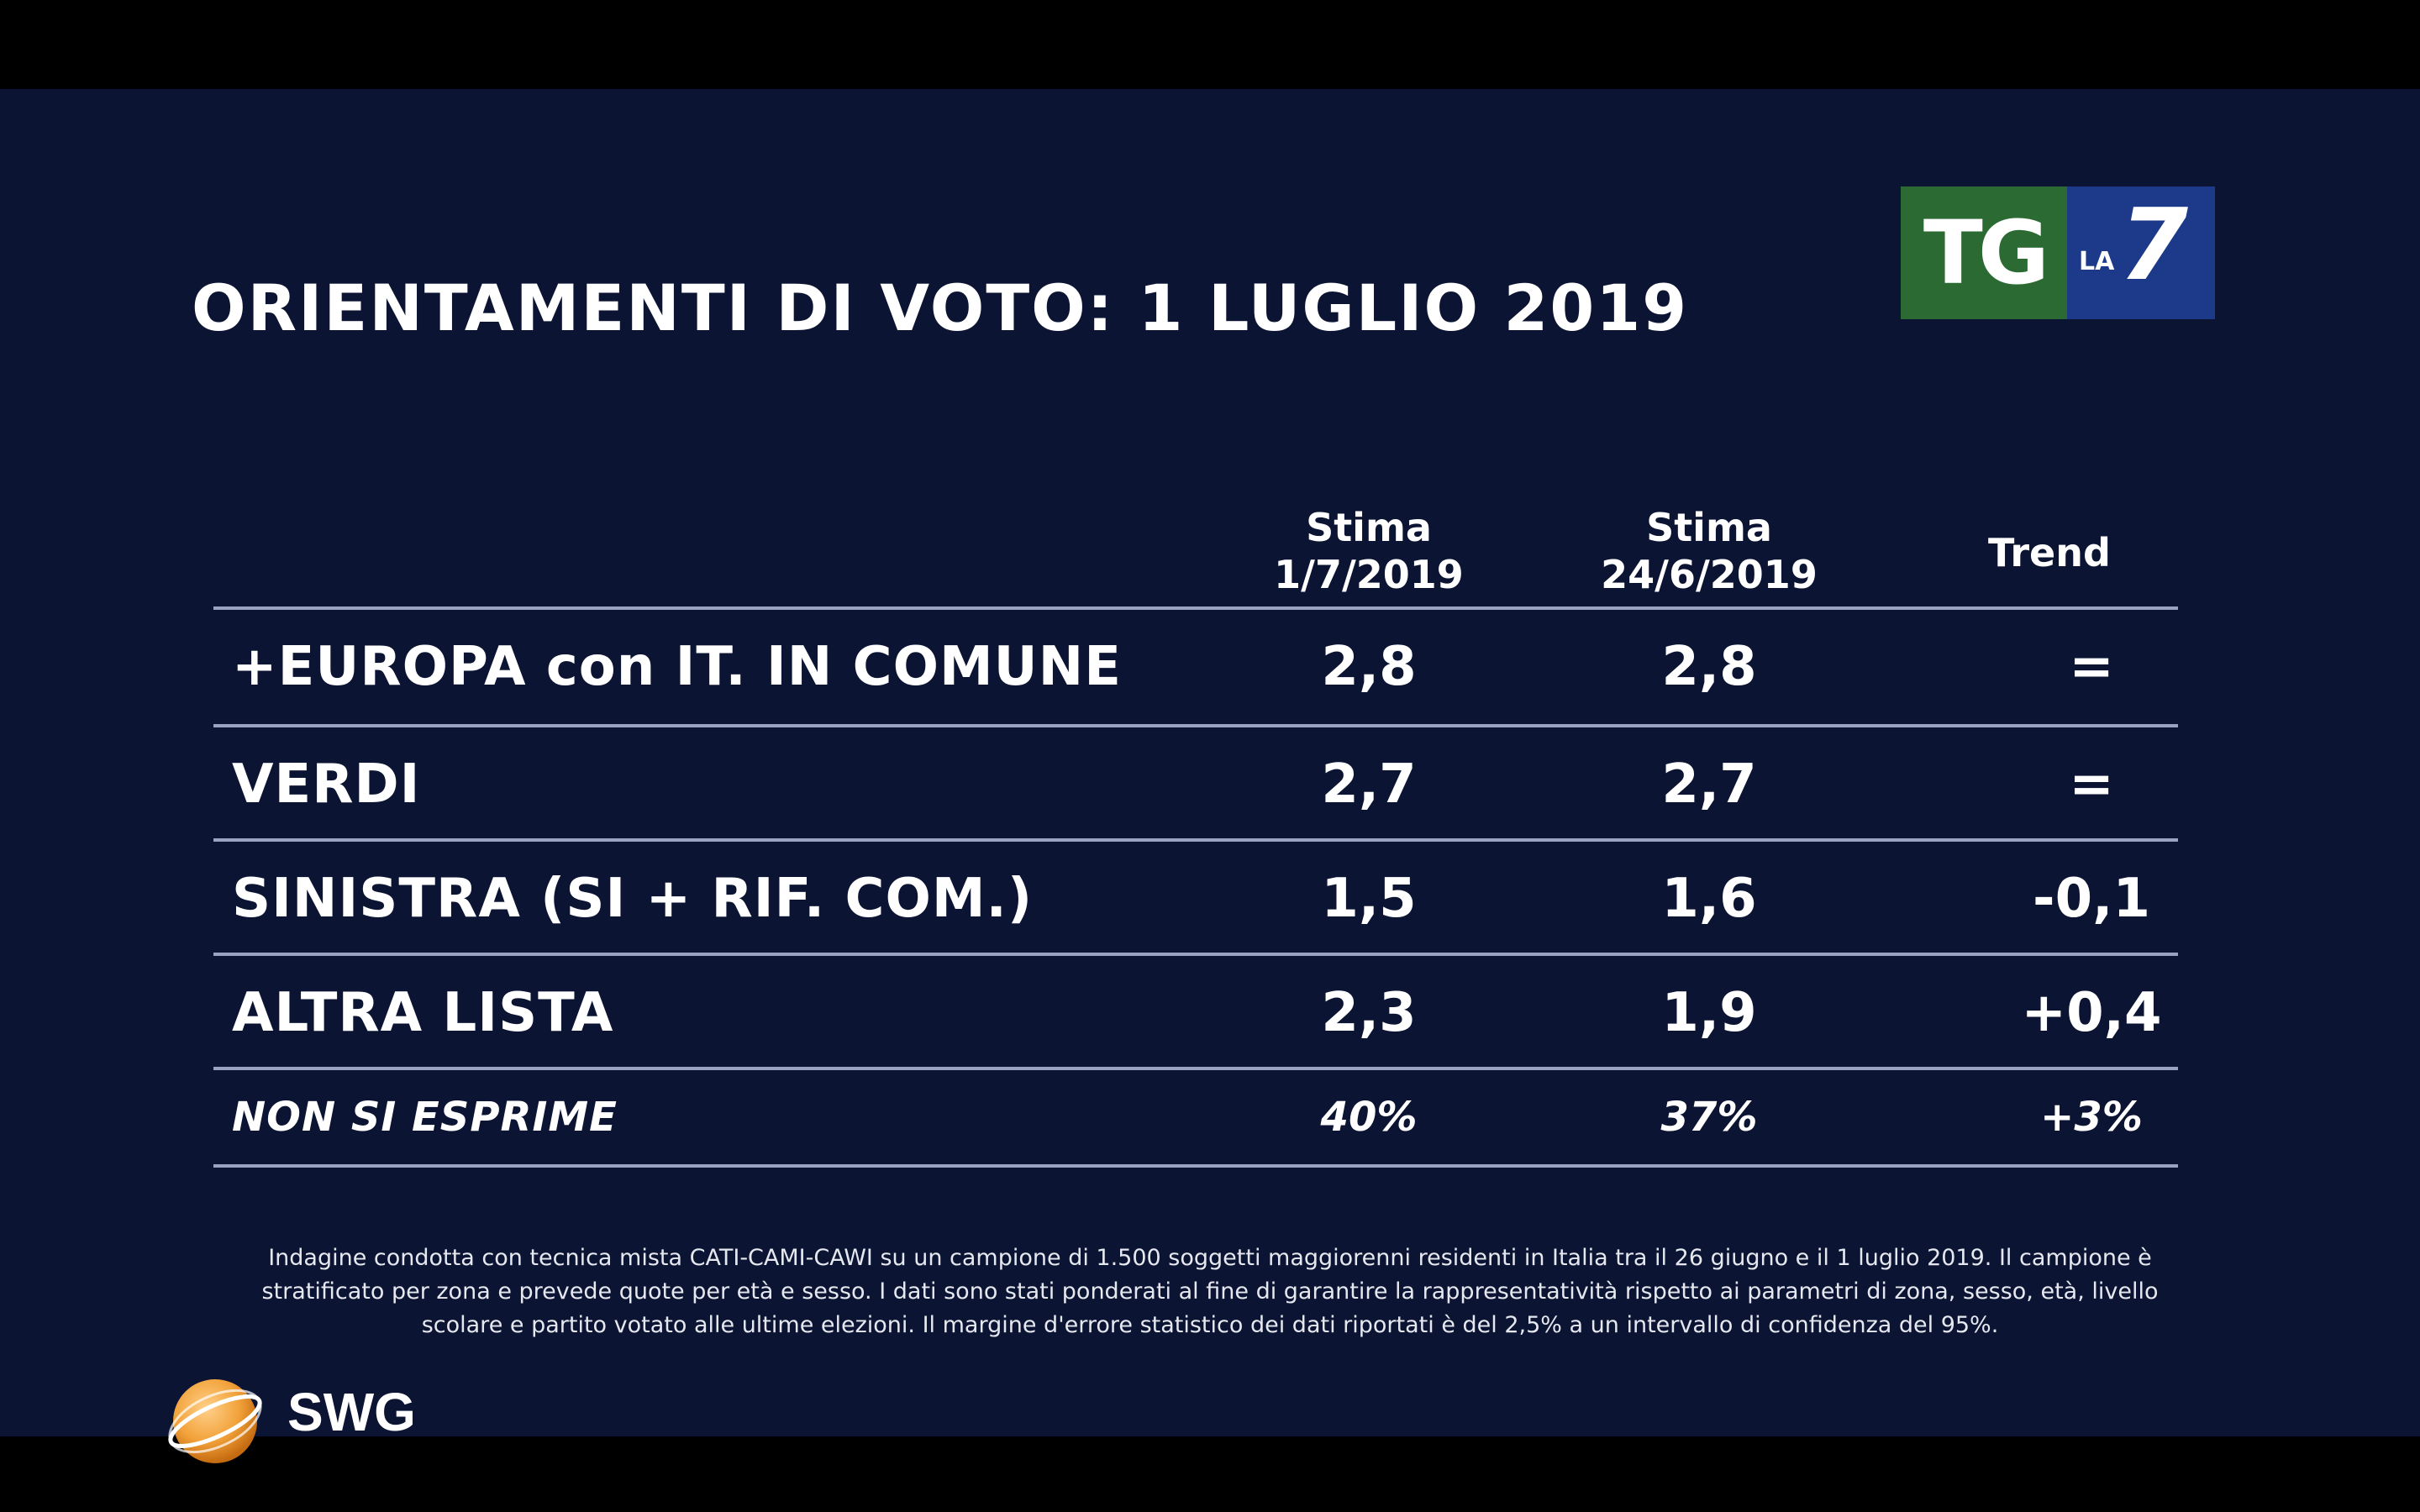 The image size is (2420, 1512). Describe the element at coordinates (1369, 667) in the screenshot. I see `estimate-current: 2,8` at that location.